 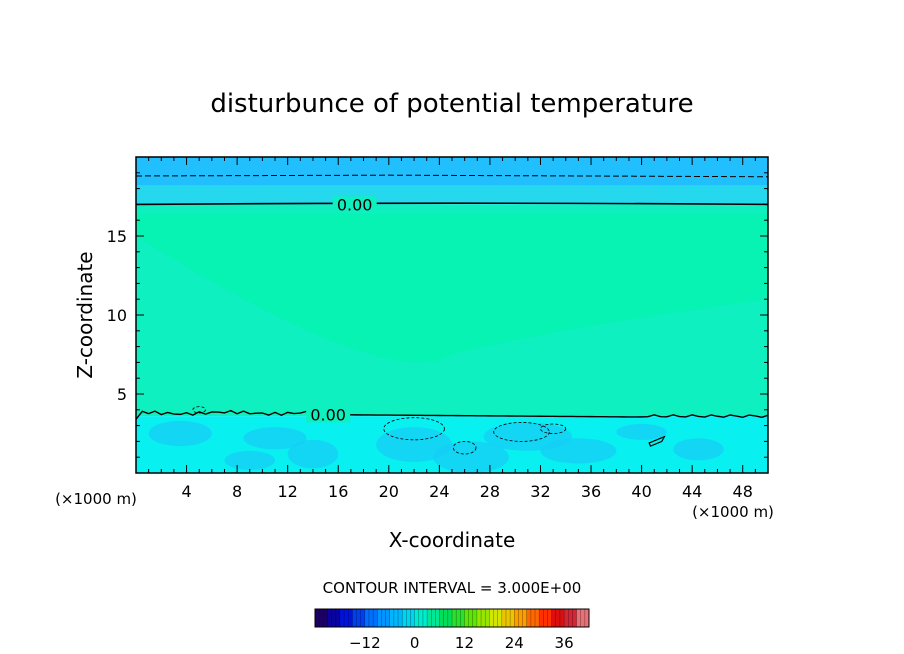 I want to click on colorbar: −12 0 12 24 36, so click(x=452, y=630).